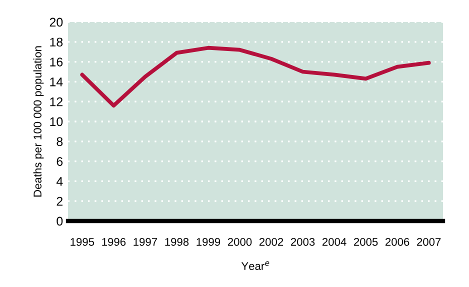 This screenshot has height=287, width=469. I want to click on x-tick-label: 1997, so click(146, 242).